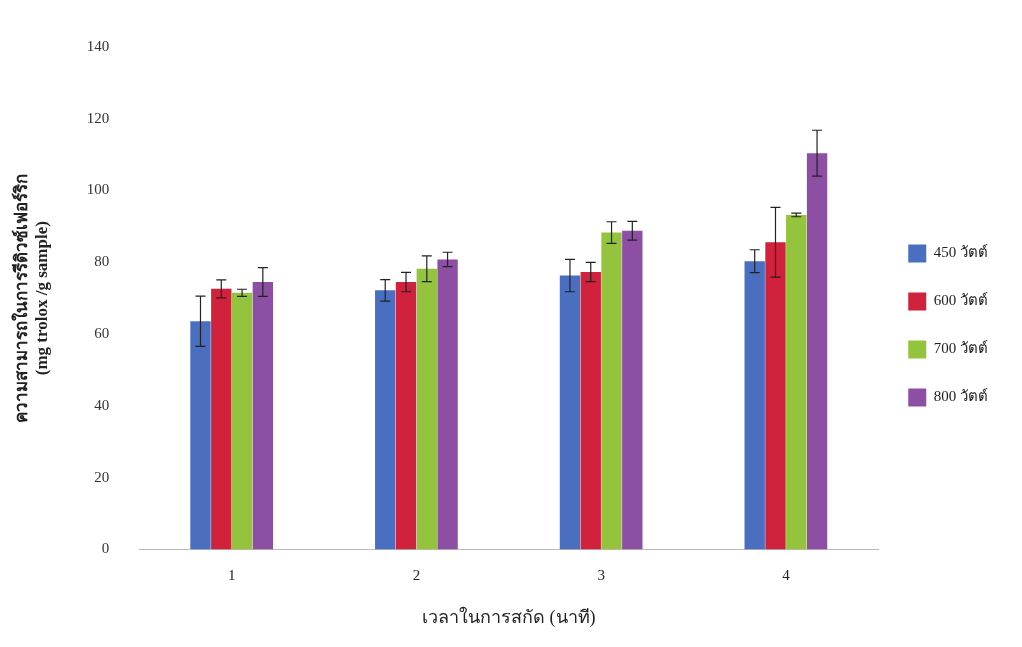  What do you see at coordinates (105, 548) in the screenshot?
I see `y-tick-label: 0` at bounding box center [105, 548].